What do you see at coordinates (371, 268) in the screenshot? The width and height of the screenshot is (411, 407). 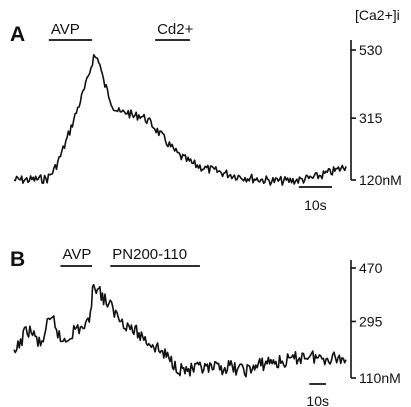 I see `y-tick-label: 470` at bounding box center [371, 268].